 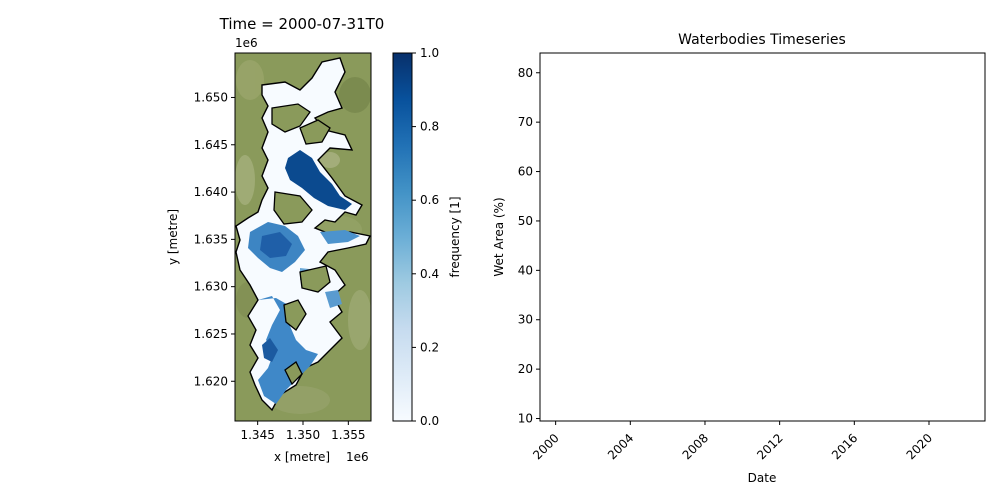 I want to click on colorbar-tick-label: 0.0, so click(x=429, y=421).